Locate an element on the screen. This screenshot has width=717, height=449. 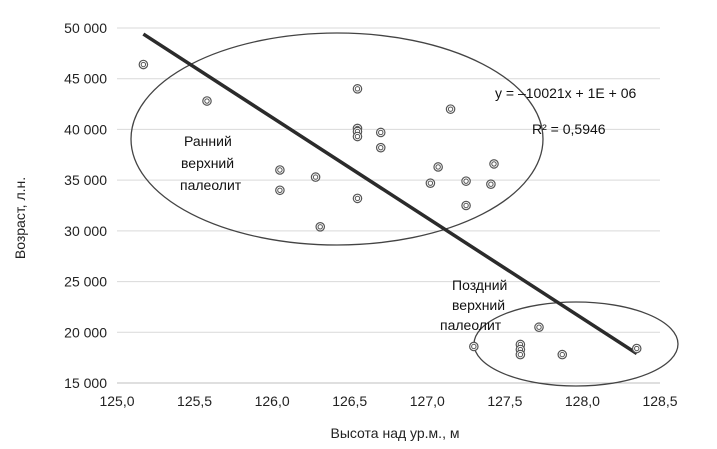
late-group-label: Поздний верхний палеолит is located at coordinates (473, 305).